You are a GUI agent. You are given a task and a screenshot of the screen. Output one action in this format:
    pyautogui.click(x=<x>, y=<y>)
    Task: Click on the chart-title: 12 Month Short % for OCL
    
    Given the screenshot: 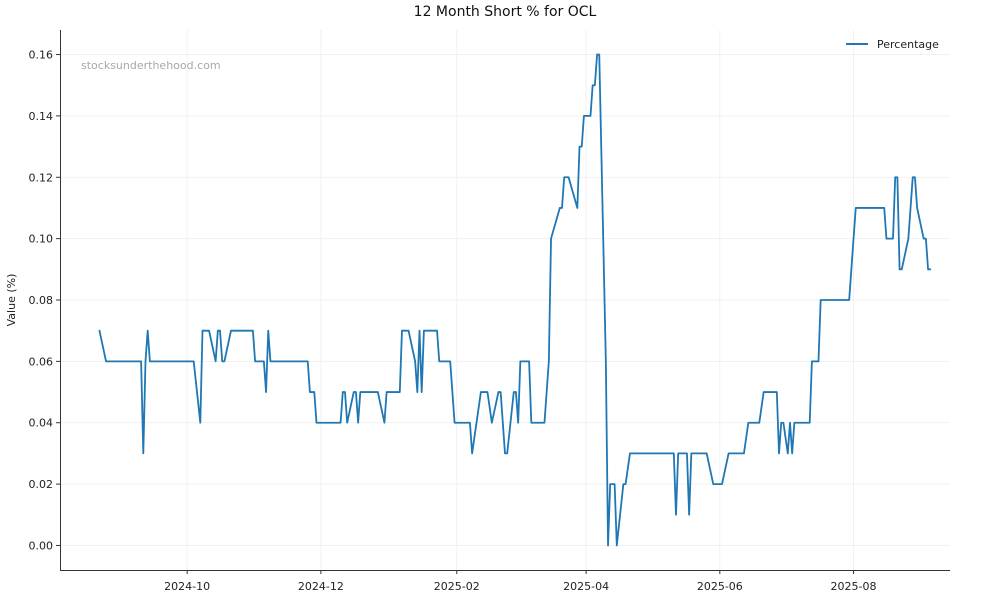 What is the action you would take?
    pyautogui.click(x=505, y=12)
    